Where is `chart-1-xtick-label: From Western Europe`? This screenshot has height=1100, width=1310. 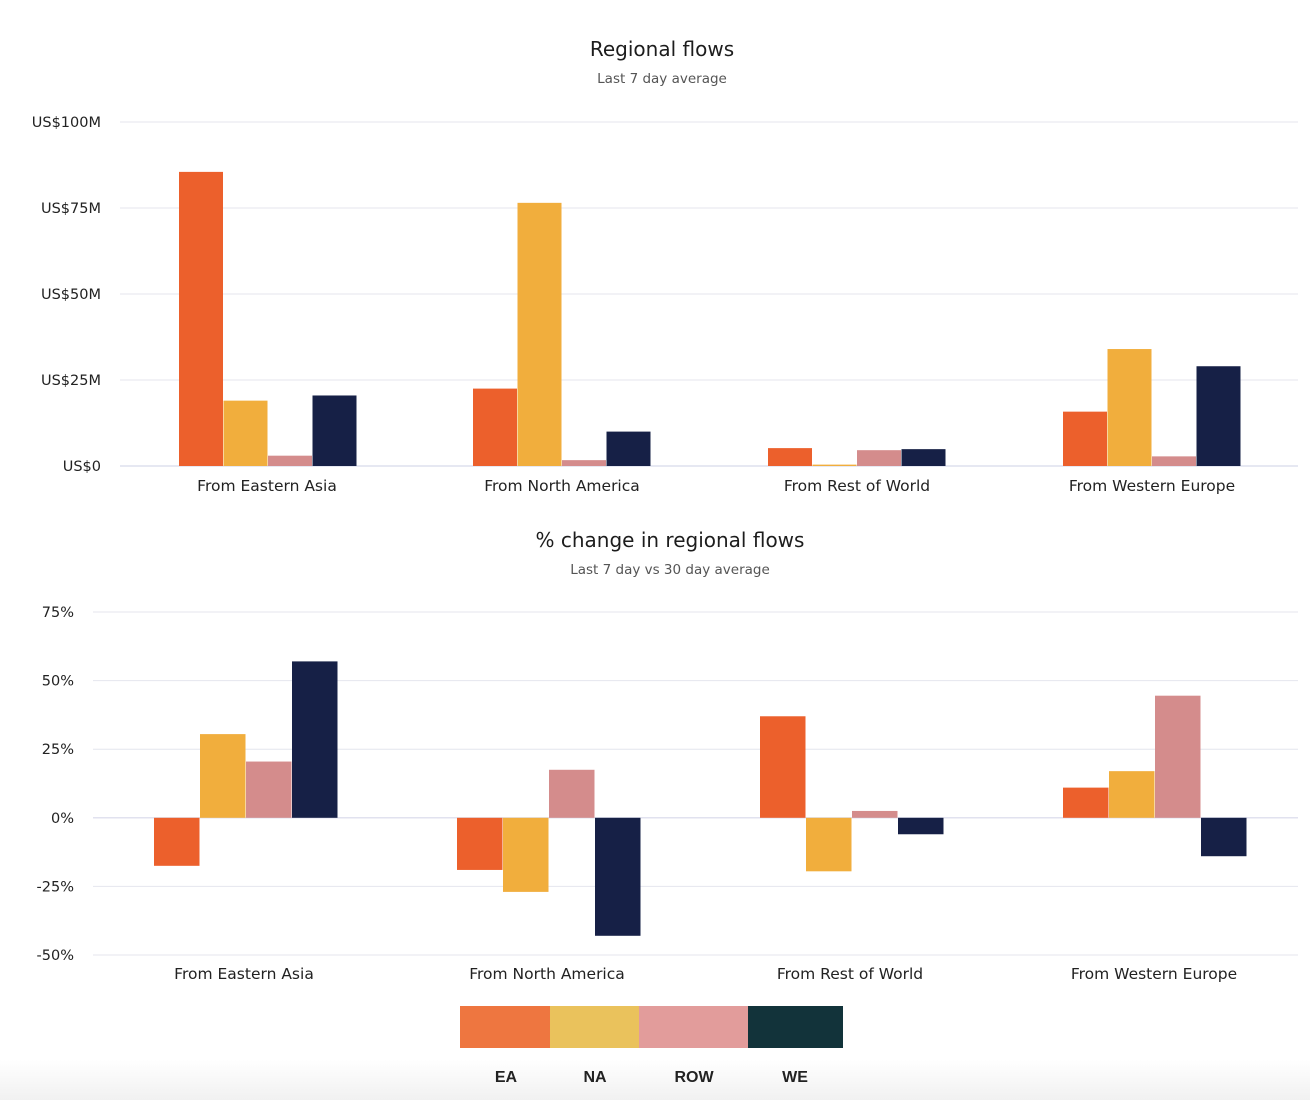
chart-1-xtick-label: From Western Europe is located at coordinates (1152, 486).